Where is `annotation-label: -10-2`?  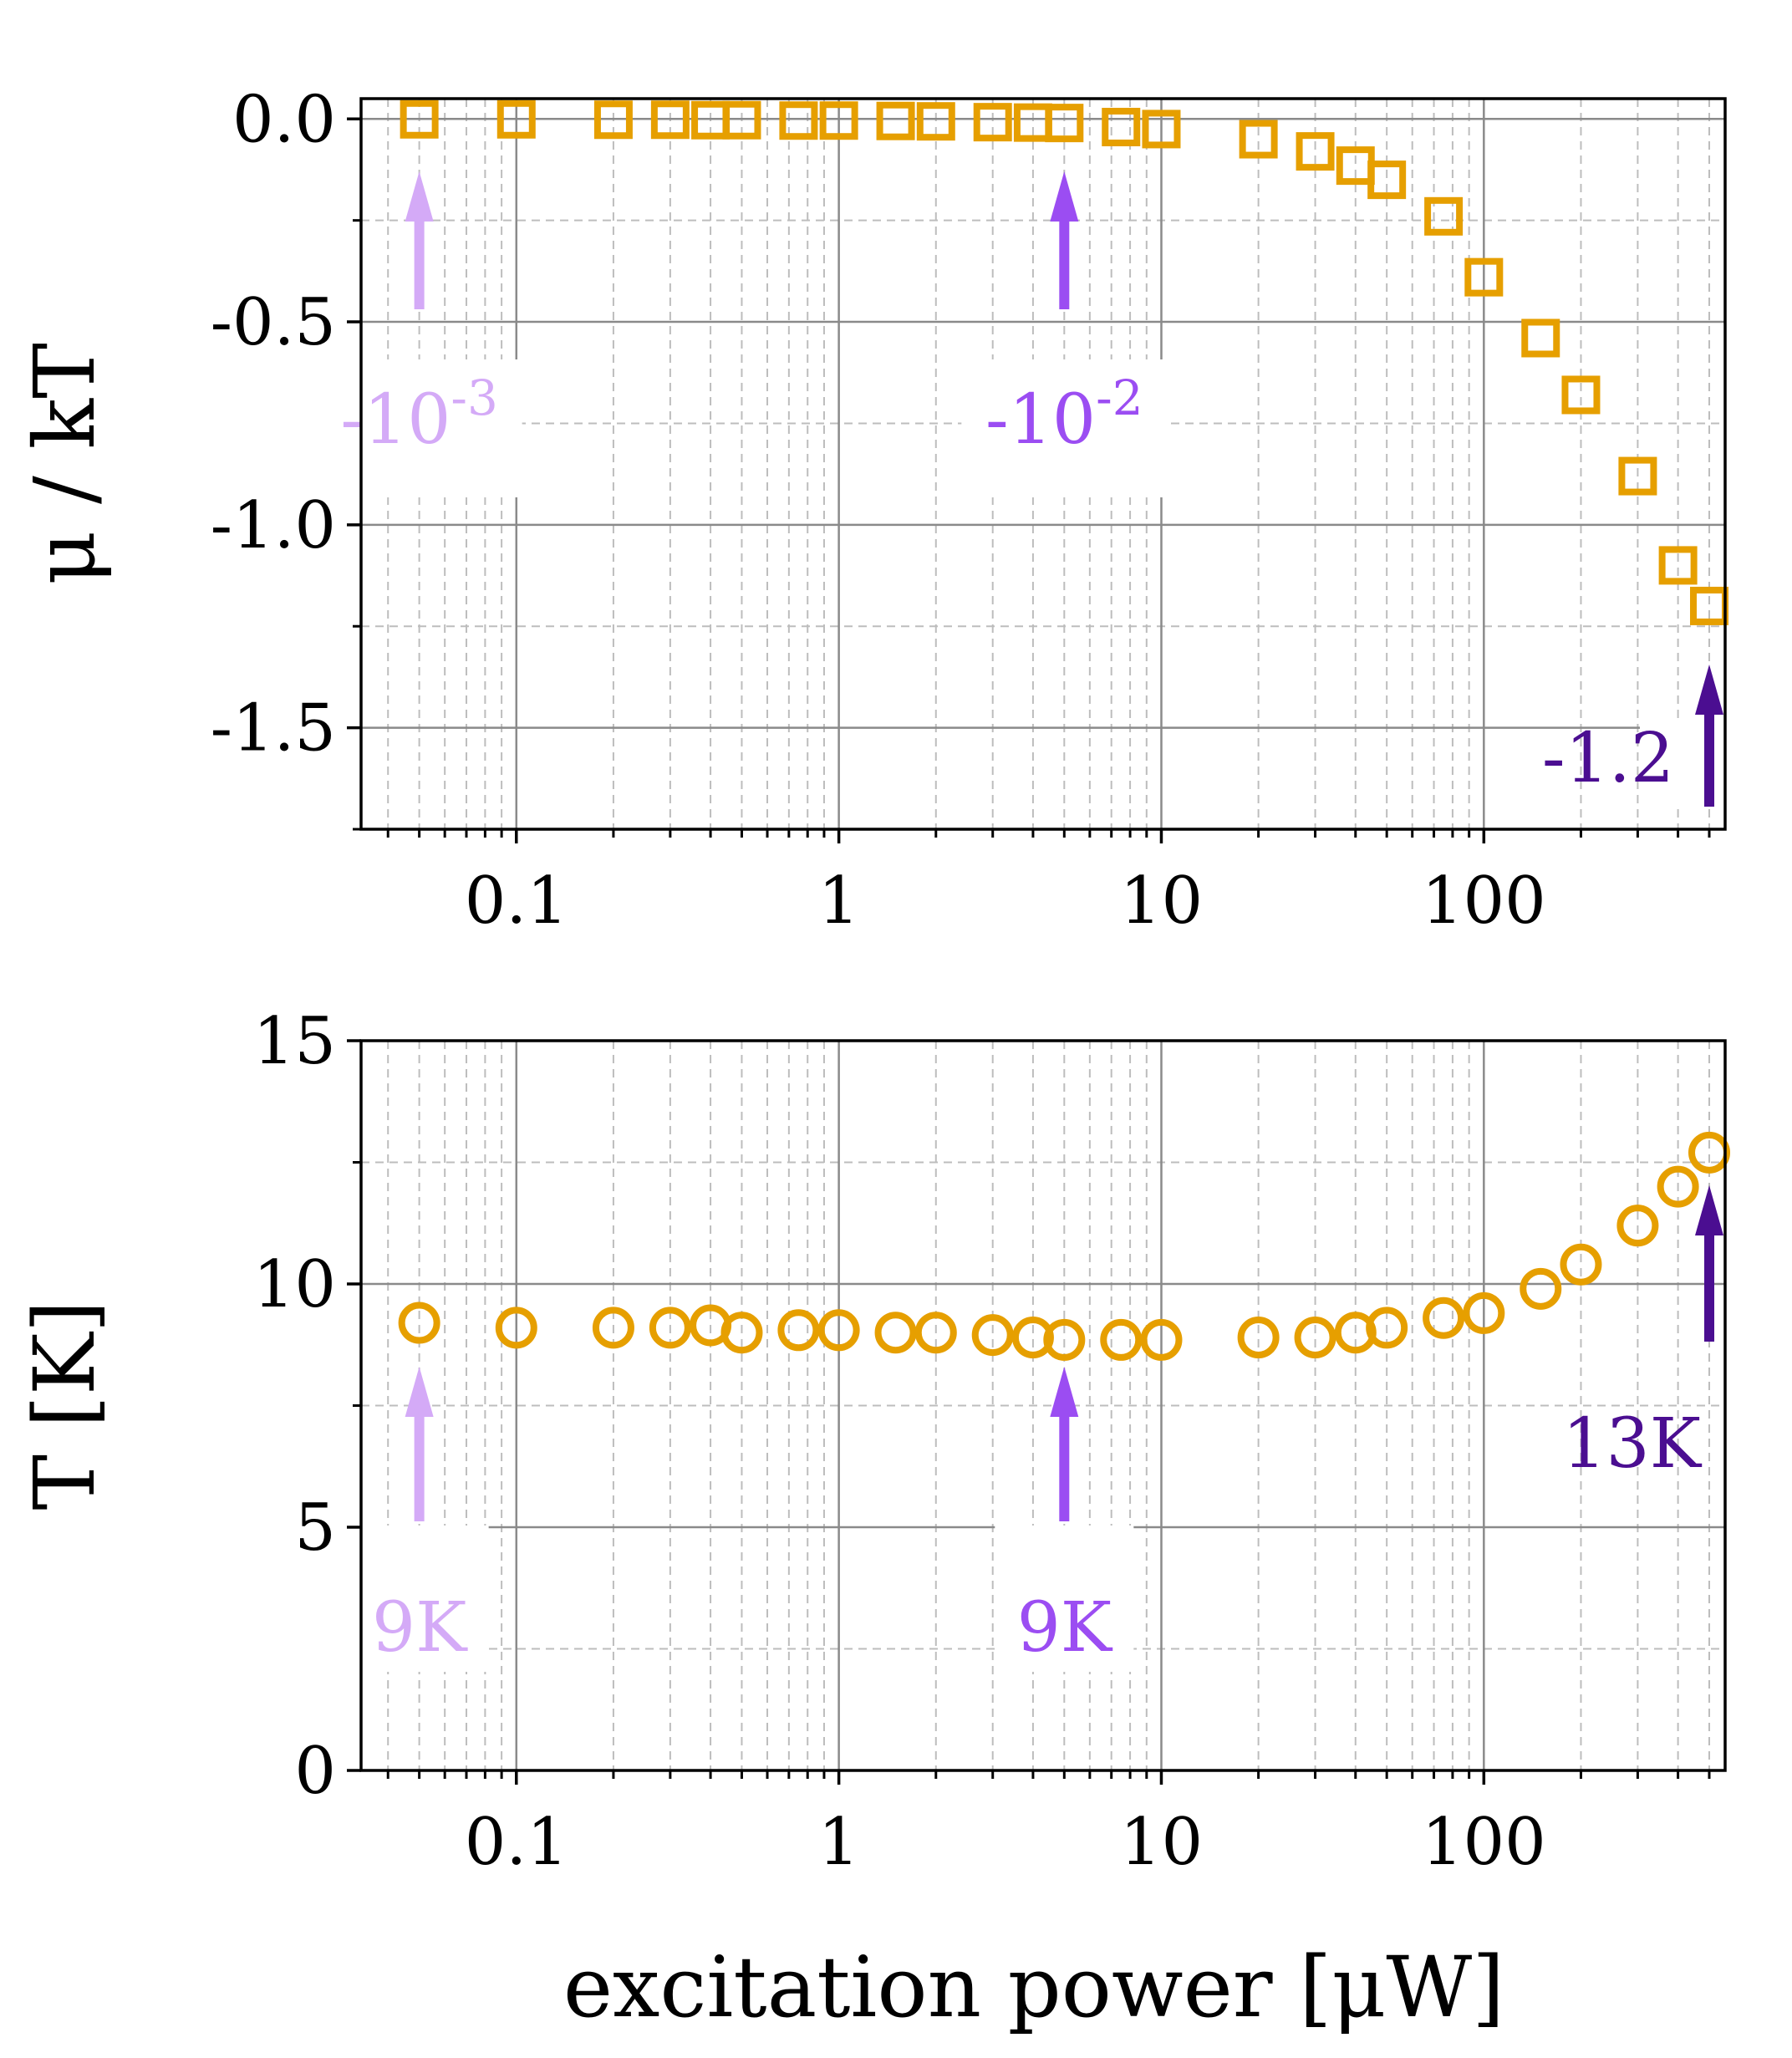
annotation-label: -10-2 is located at coordinates (1064, 414).